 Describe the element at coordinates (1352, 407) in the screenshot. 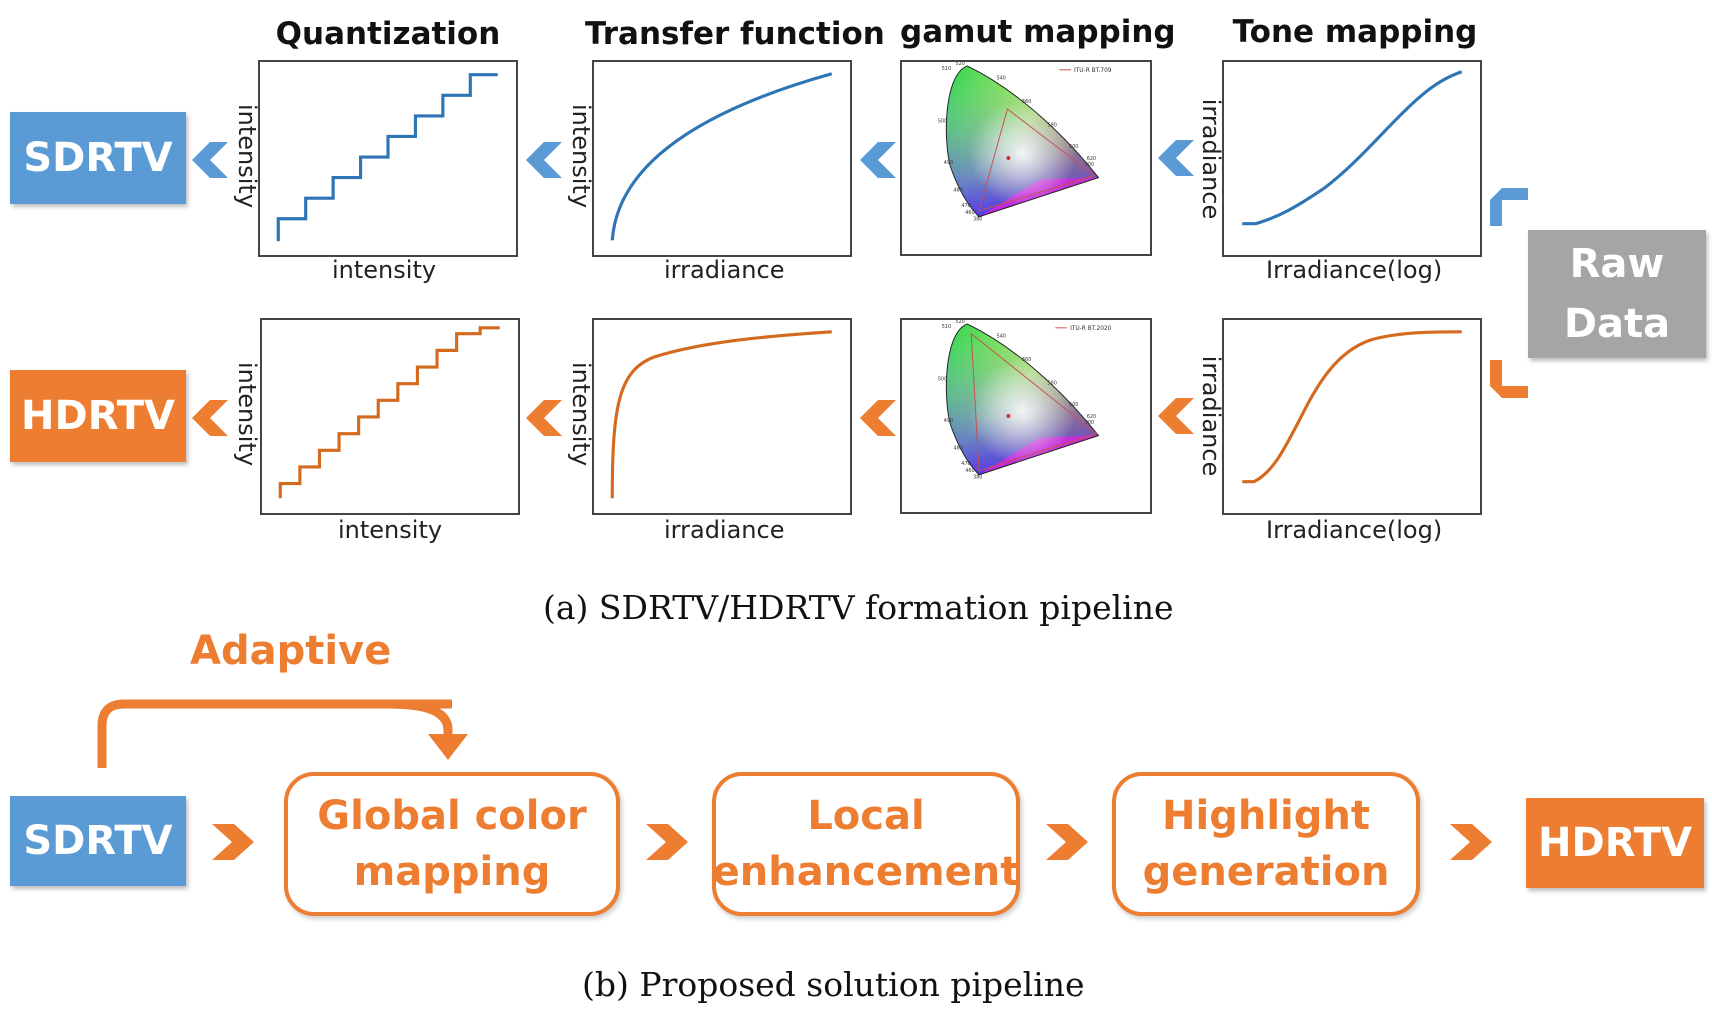

I see `hdr-tone-curve` at that location.